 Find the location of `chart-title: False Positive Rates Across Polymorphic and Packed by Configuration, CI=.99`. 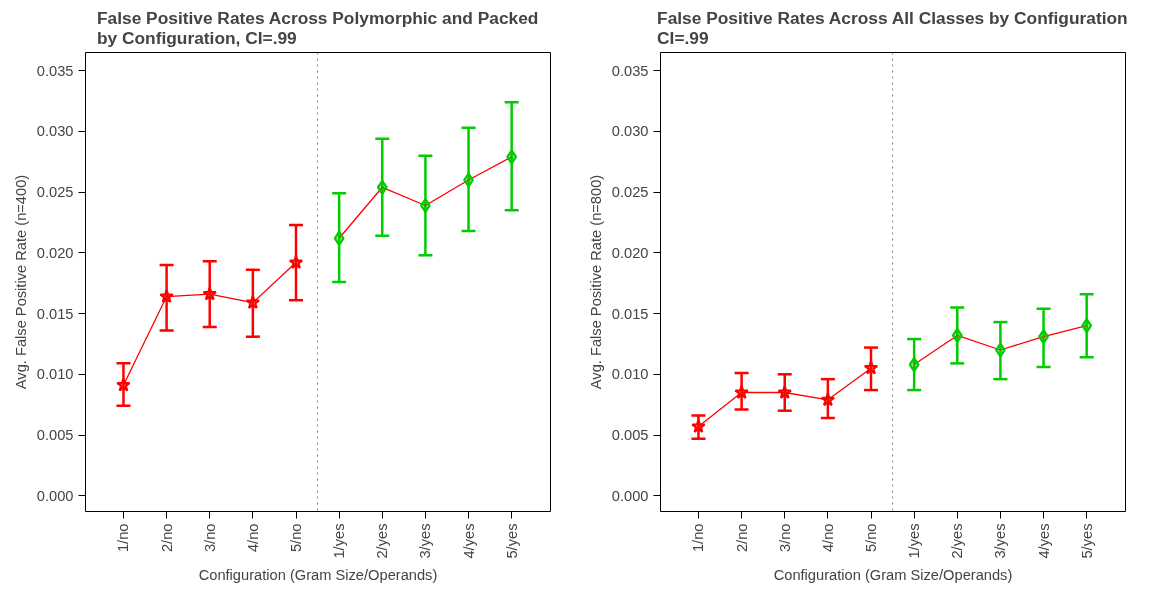

chart-title: False Positive Rates Across Polymorphic and Packed by Configuration, CI=.99 is located at coordinates (317, 27).